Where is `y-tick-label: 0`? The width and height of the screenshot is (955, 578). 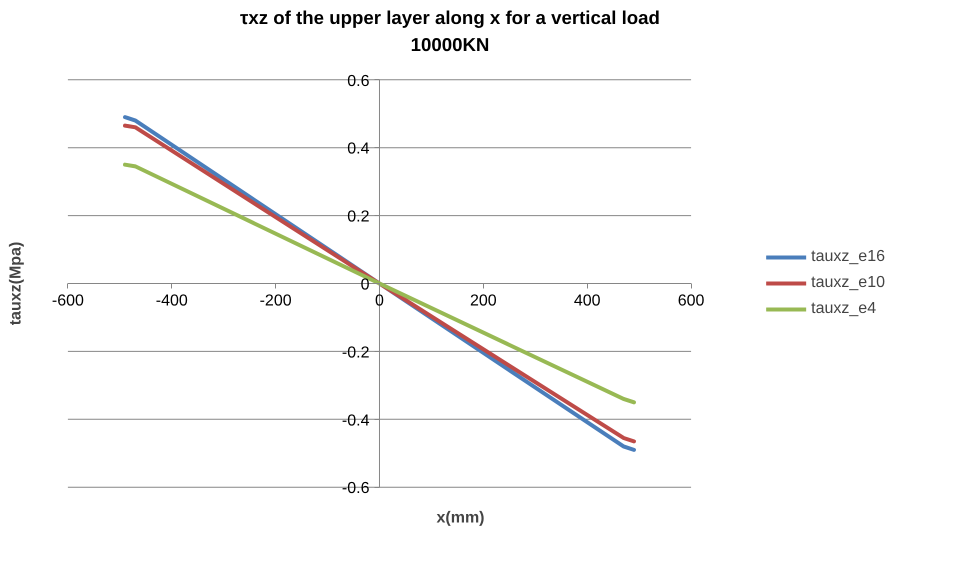
y-tick-label: 0 is located at coordinates (365, 285).